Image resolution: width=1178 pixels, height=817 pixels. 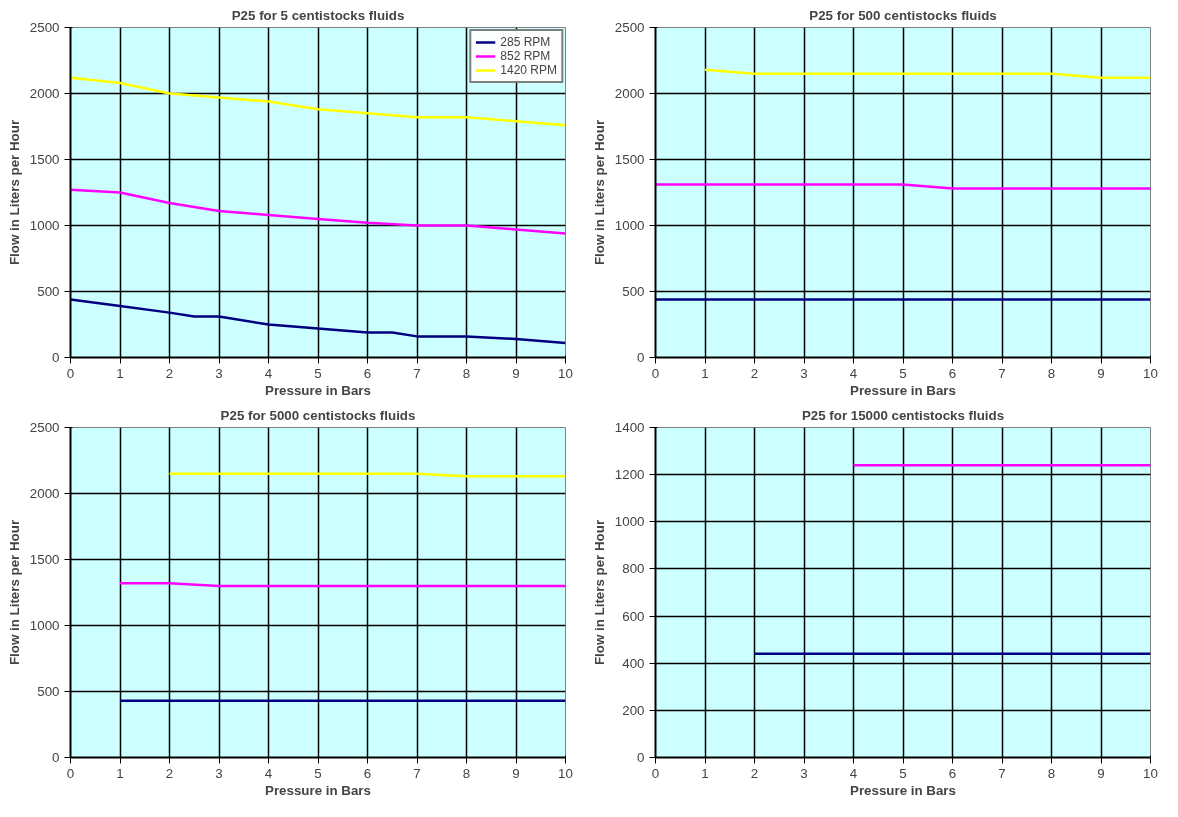 I want to click on y-tick-label: 1200, so click(x=629, y=475).